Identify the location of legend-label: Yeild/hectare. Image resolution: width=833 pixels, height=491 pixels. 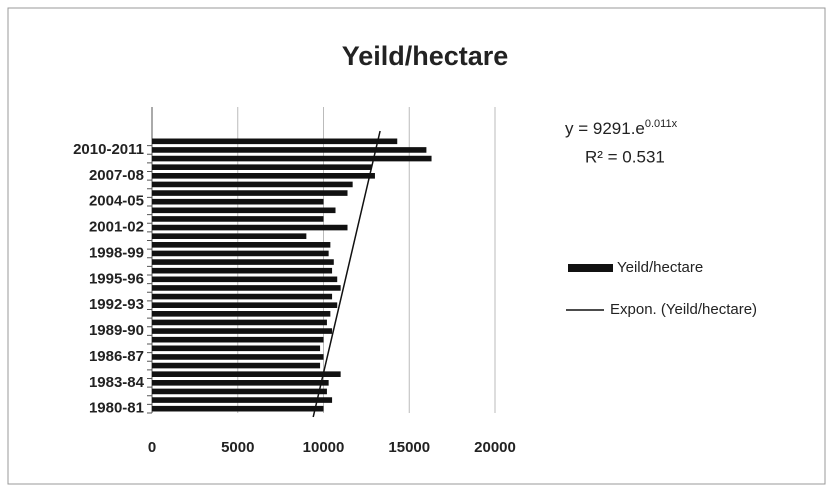
(660, 267).